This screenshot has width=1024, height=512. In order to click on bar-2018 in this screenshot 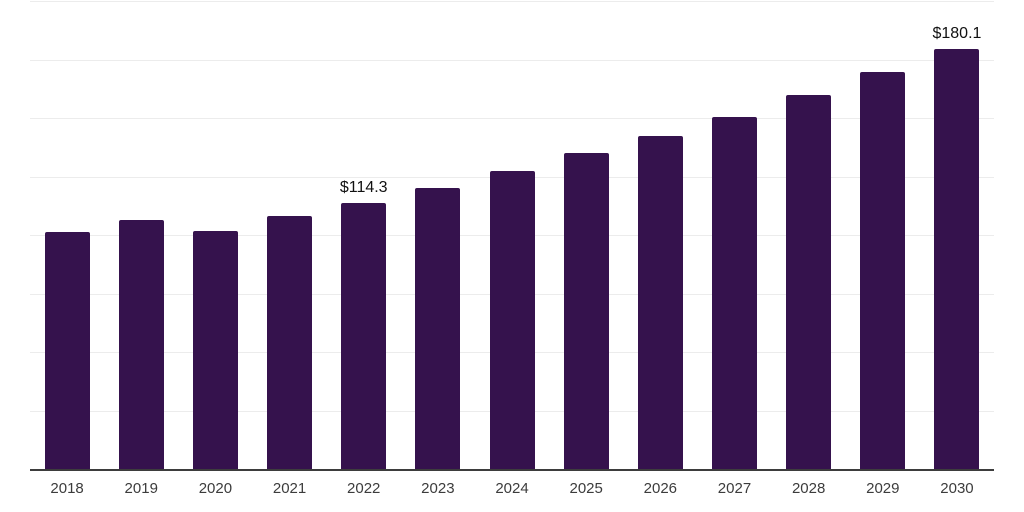, I will do `click(67, 350)`.